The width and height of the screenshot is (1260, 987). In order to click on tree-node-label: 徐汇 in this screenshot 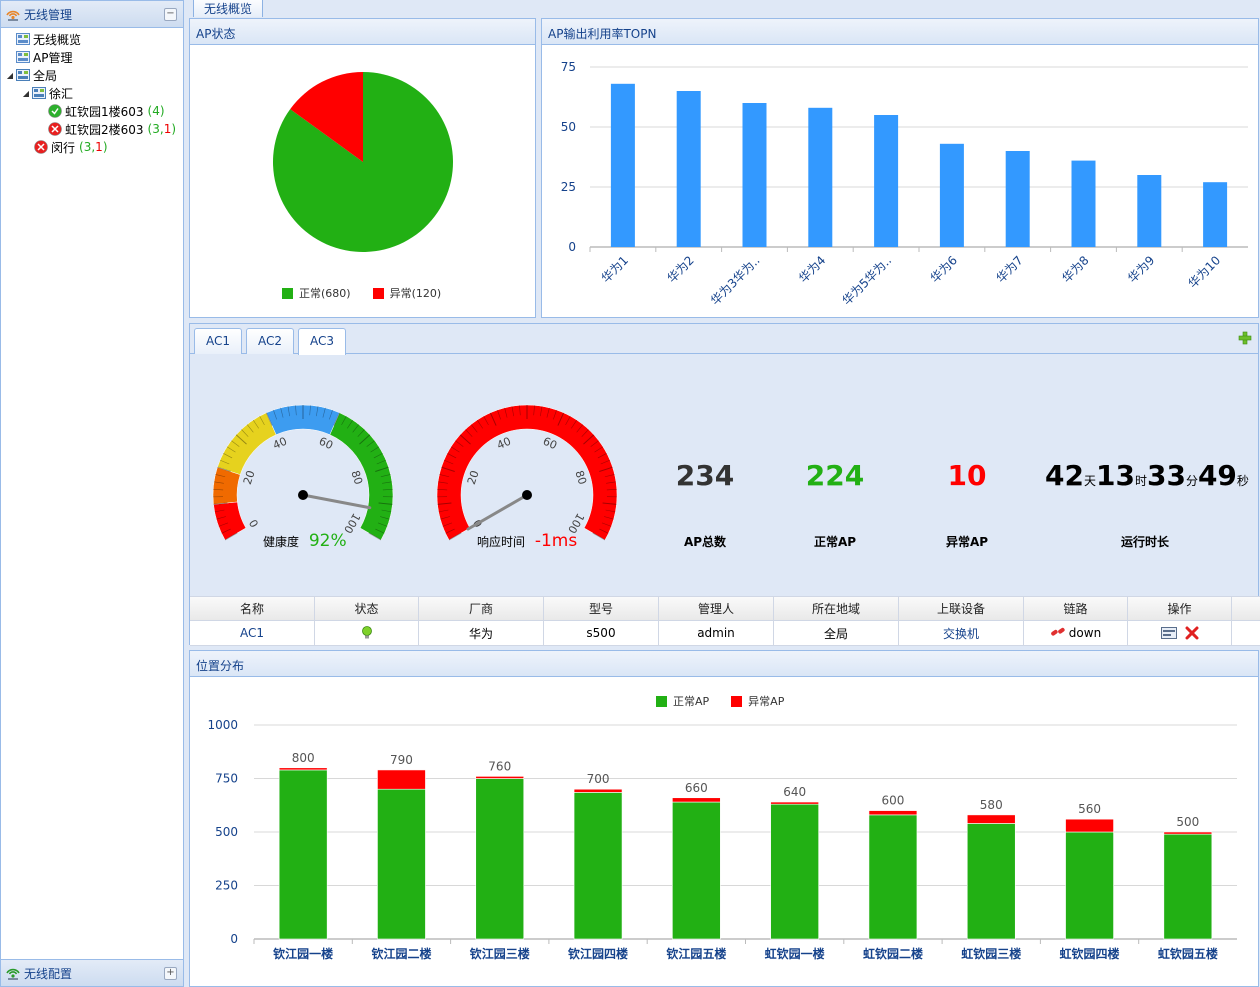, I will do `click(61, 93)`.